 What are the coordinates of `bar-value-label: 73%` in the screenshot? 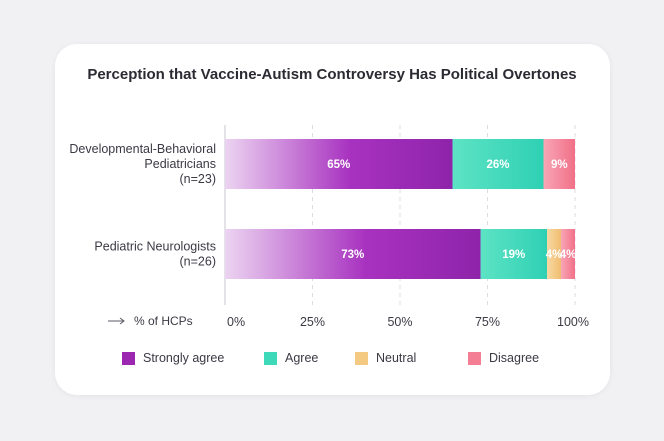 It's located at (352, 255).